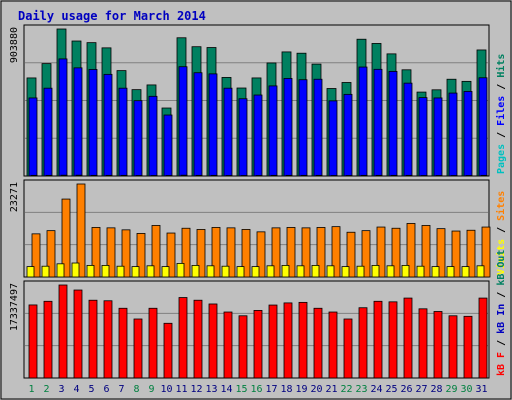 This screenshot has width=512, height=400. What do you see at coordinates (136, 389) in the screenshot?
I see `x-tick-label: 8` at bounding box center [136, 389].